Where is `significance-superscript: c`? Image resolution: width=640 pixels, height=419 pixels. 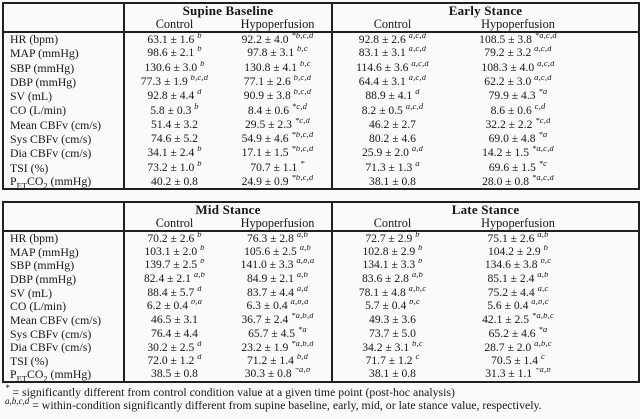 significance-superscript: c is located at coordinates (542, 358).